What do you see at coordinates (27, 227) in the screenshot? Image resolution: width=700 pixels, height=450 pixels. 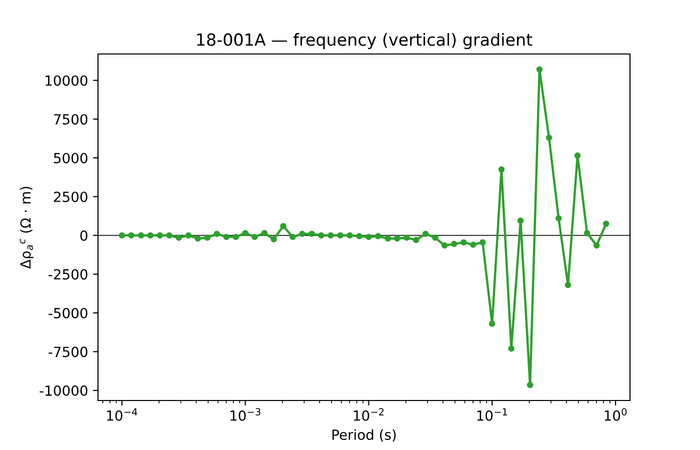 I see `y-axis-title: Δρ$_{a}$$^{c}$ (Ω · m)` at bounding box center [27, 227].